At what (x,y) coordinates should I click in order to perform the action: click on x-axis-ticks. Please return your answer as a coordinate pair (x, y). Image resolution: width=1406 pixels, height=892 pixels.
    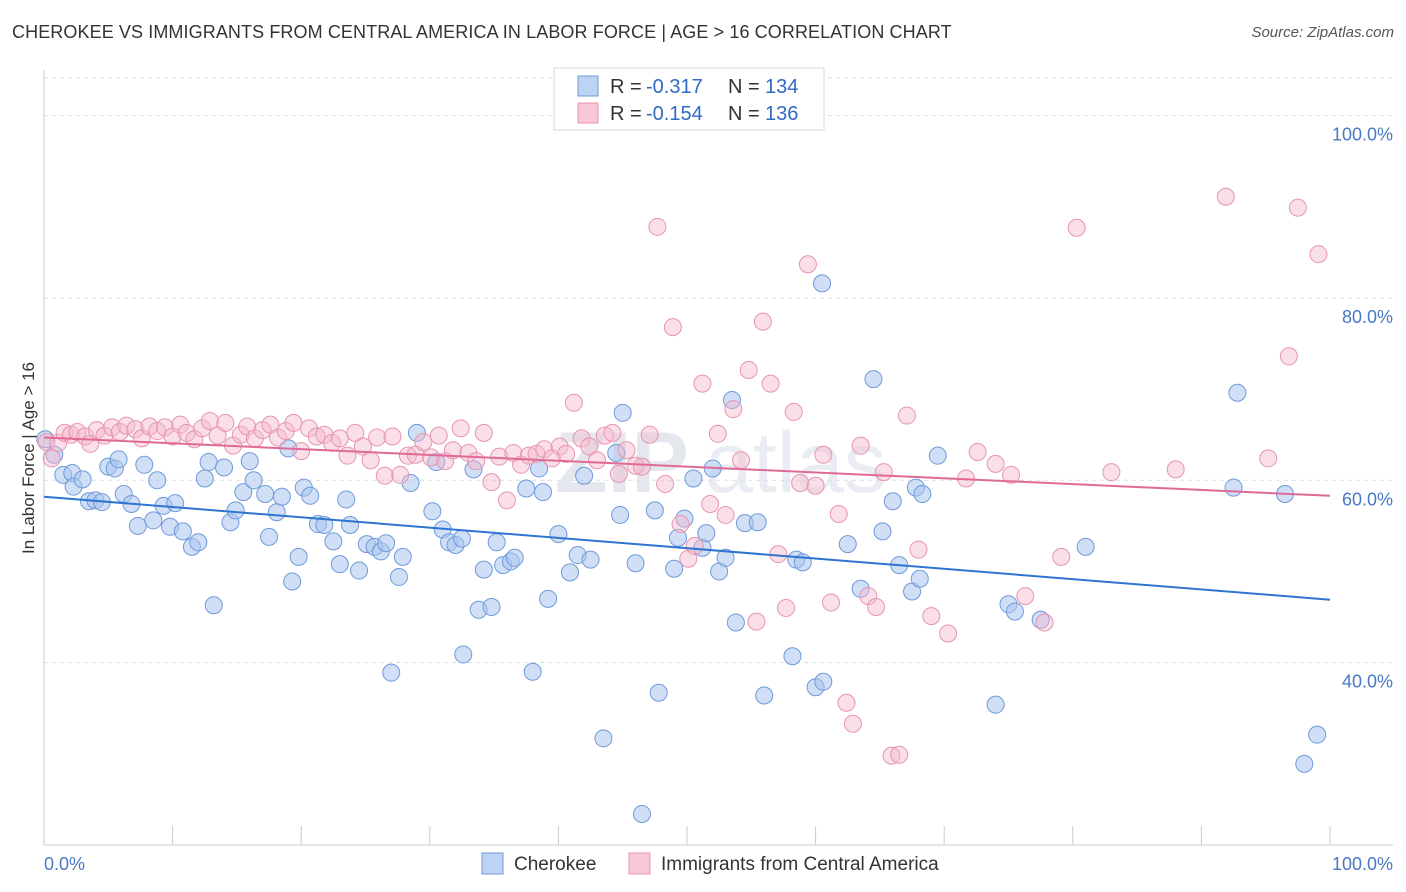
    Looking at the image, I should click on (751, 835).